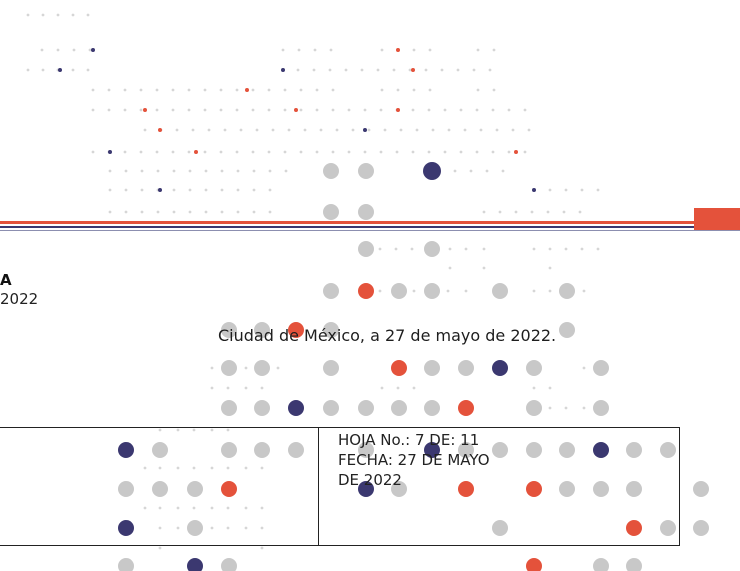  Describe the element at coordinates (370, 227) in the screenshot. I see `header-rule-navy` at that location.